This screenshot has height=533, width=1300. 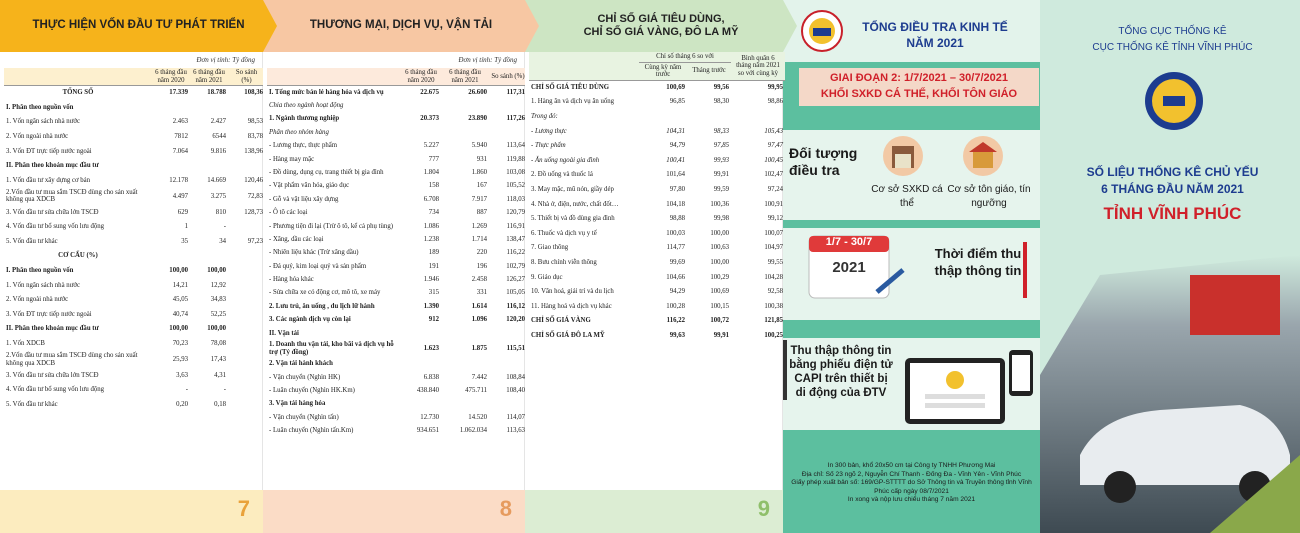 I want to click on phase-text: GIAI ĐOẠN 2: 1/7/2021 – 30/7/2021, so click(x=919, y=78).